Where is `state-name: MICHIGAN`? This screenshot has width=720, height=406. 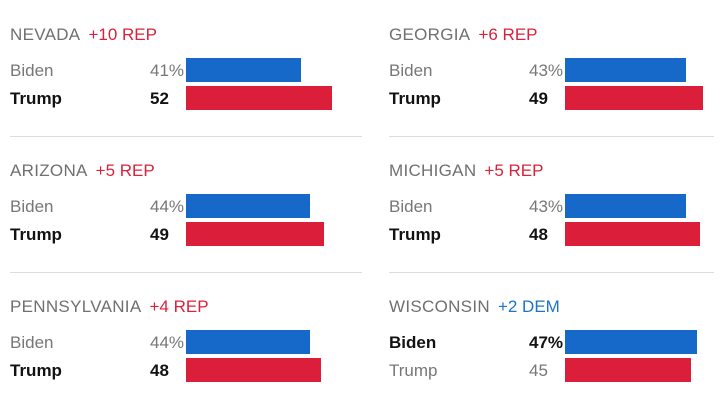 state-name: MICHIGAN is located at coordinates (433, 170).